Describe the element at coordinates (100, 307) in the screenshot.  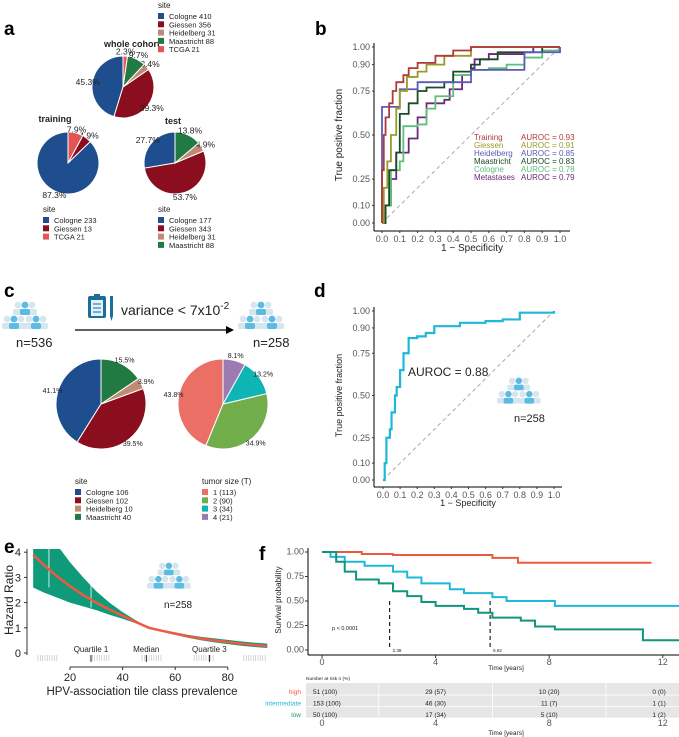
I see `clipboard-icon` at that location.